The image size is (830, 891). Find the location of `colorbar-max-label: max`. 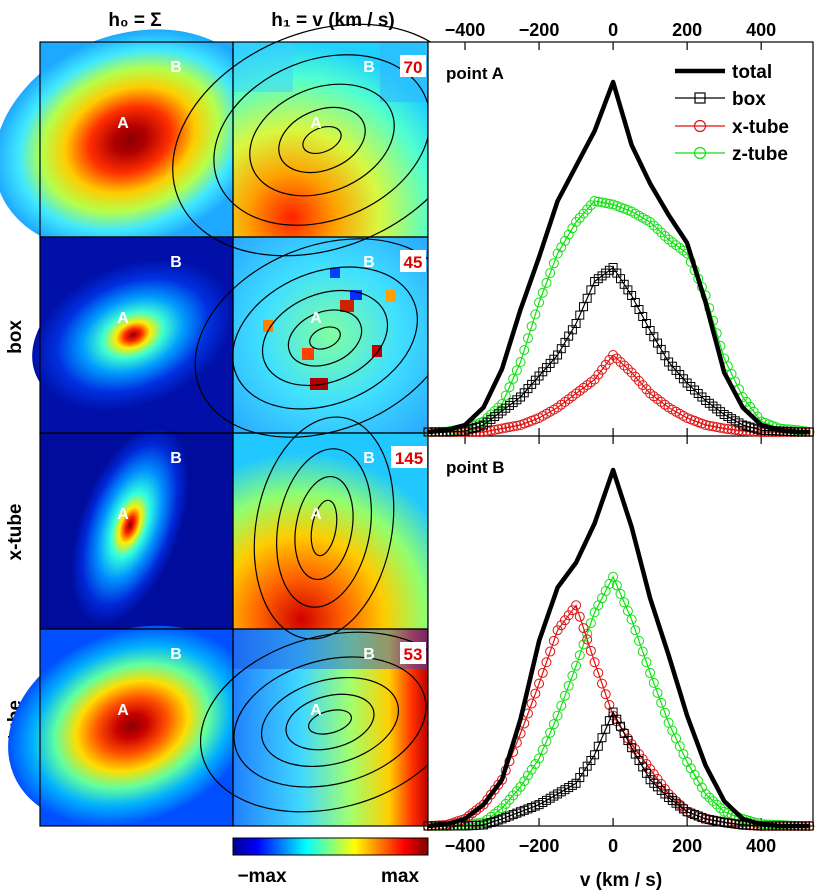

colorbar-max-label: max is located at coordinates (400, 876).